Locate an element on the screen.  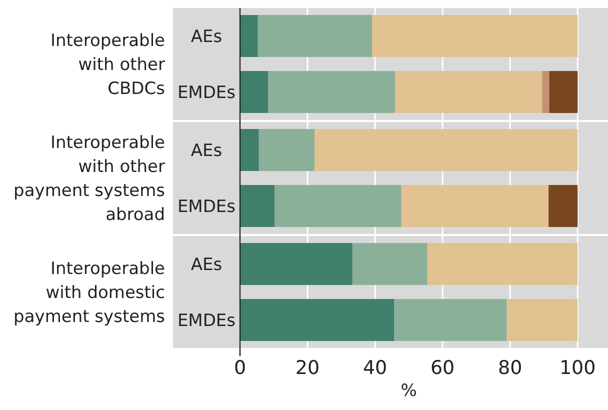
x-tick-label: 60 is located at coordinates (442, 368).